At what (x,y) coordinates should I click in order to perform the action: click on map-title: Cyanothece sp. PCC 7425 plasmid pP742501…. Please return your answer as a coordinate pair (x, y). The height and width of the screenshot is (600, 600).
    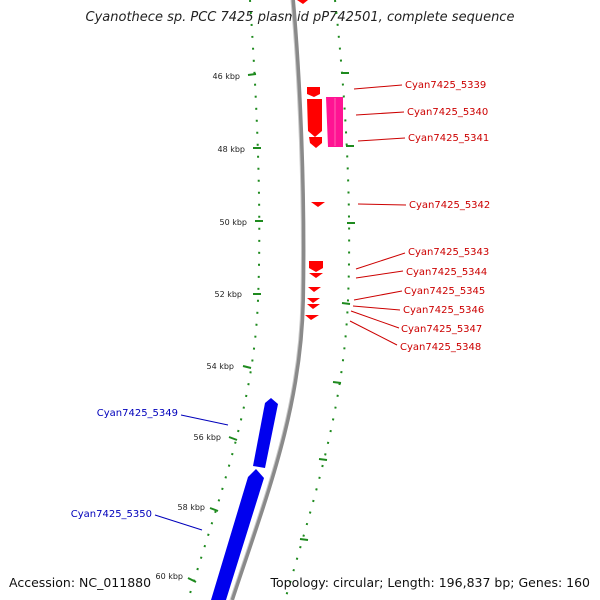
    Looking at the image, I should click on (300, 17).